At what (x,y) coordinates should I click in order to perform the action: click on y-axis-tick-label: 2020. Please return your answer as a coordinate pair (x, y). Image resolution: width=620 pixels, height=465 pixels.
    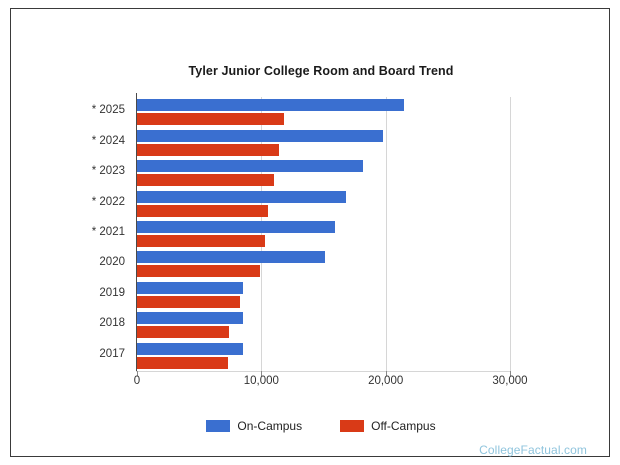
    Looking at the image, I should click on (112, 262).